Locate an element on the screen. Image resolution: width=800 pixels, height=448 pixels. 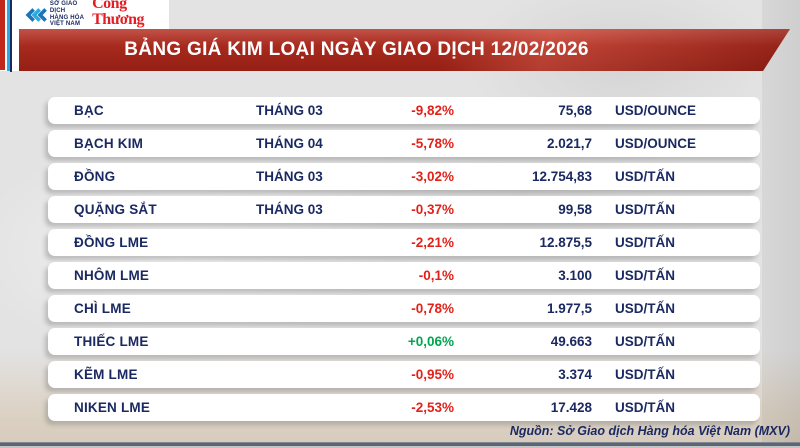
mxv-logo-text: SỞ GIAO DỊCH HÀNG HÓA VIỆT NAM is located at coordinates (69, 15).